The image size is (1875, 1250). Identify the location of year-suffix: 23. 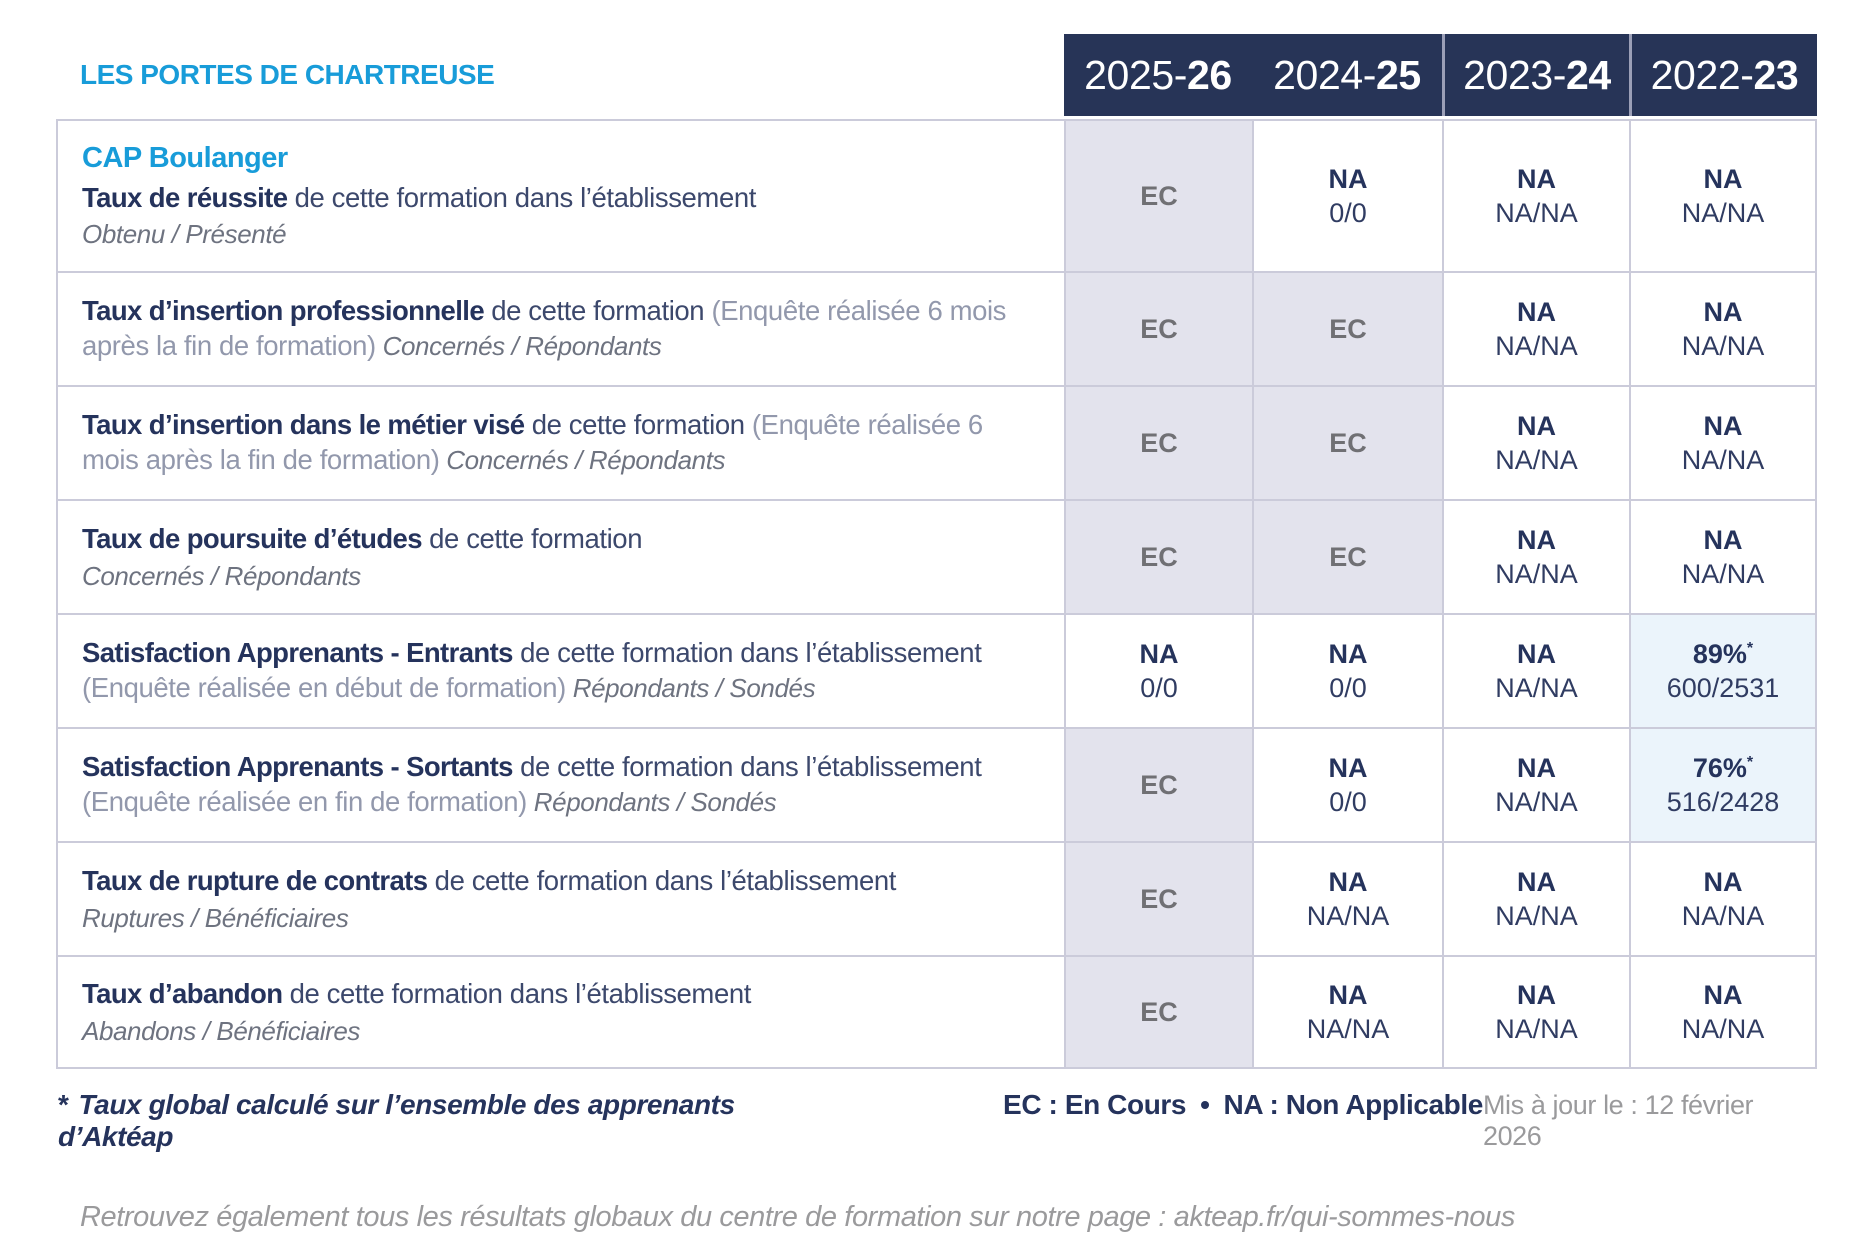
(1776, 74).